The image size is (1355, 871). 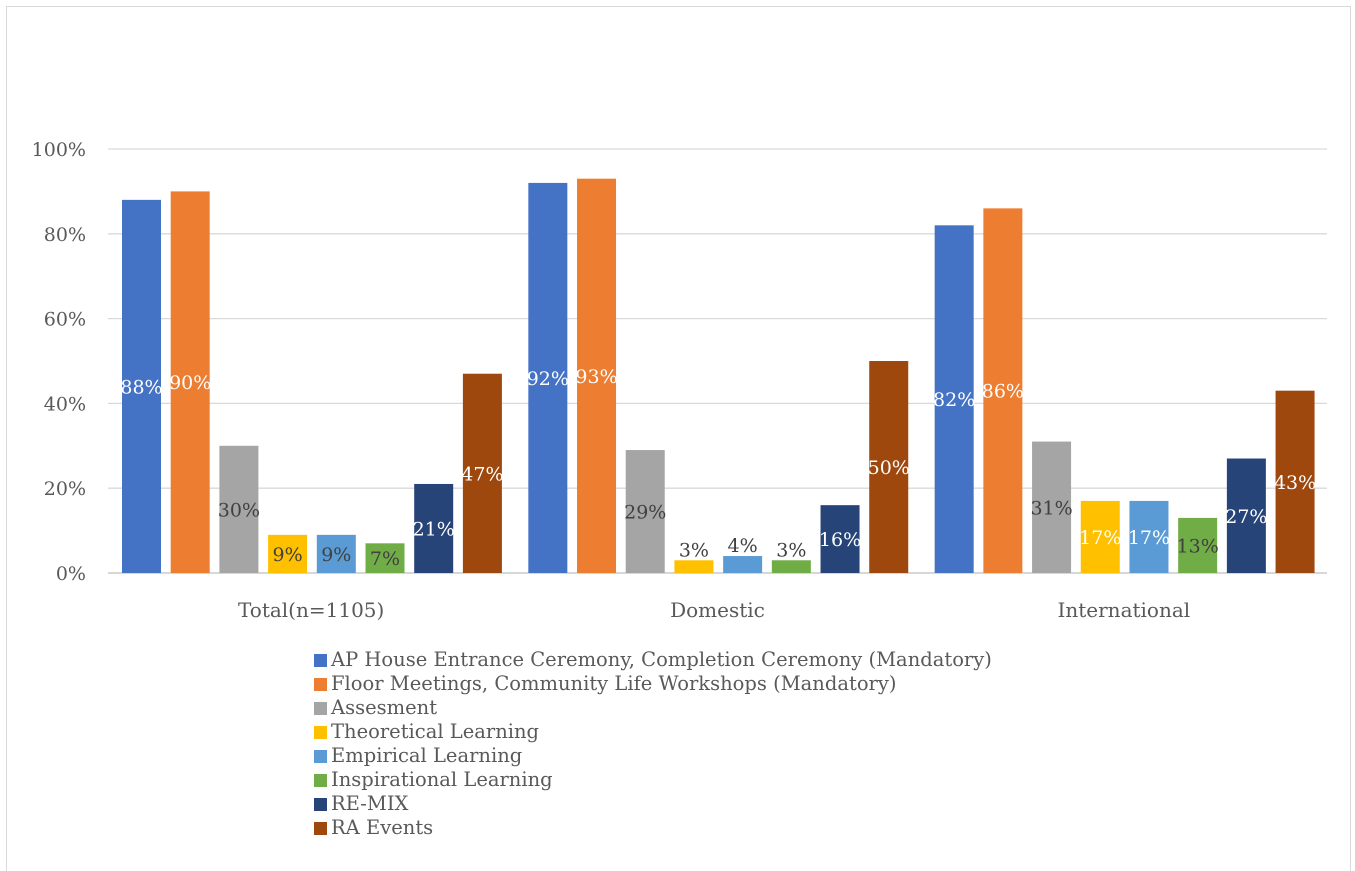 I want to click on data-label: 7%, so click(x=385, y=559).